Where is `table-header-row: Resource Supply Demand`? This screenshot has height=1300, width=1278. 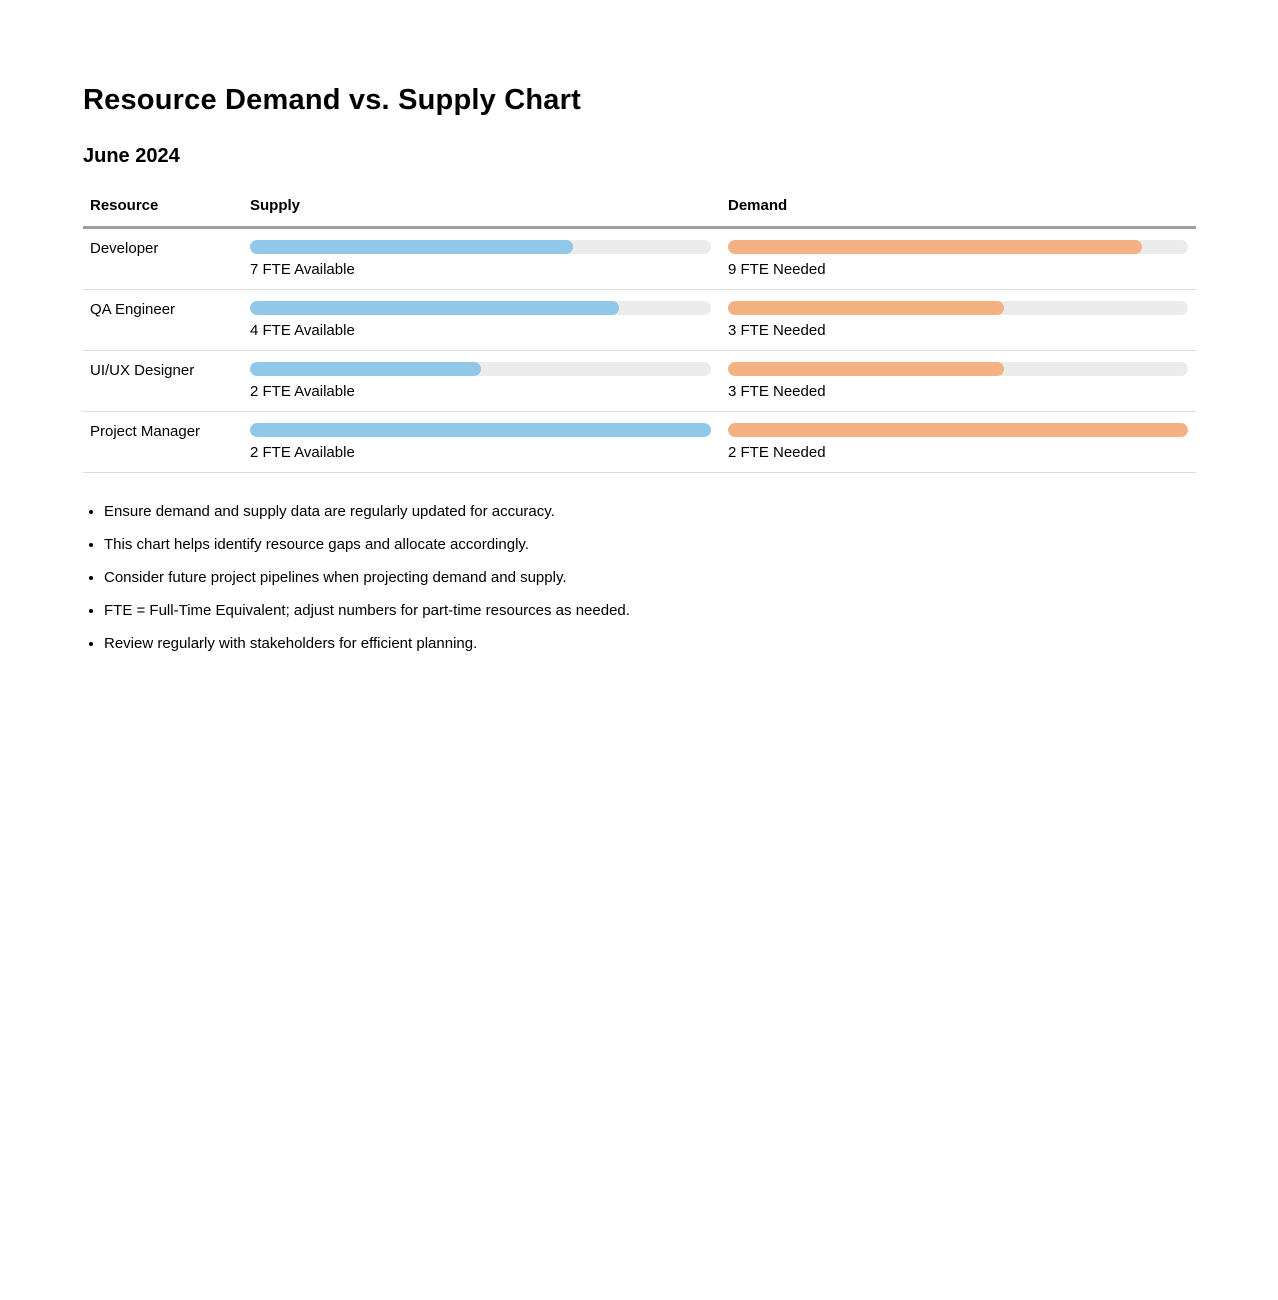
table-header-row: Resource Supply Demand is located at coordinates (639, 213).